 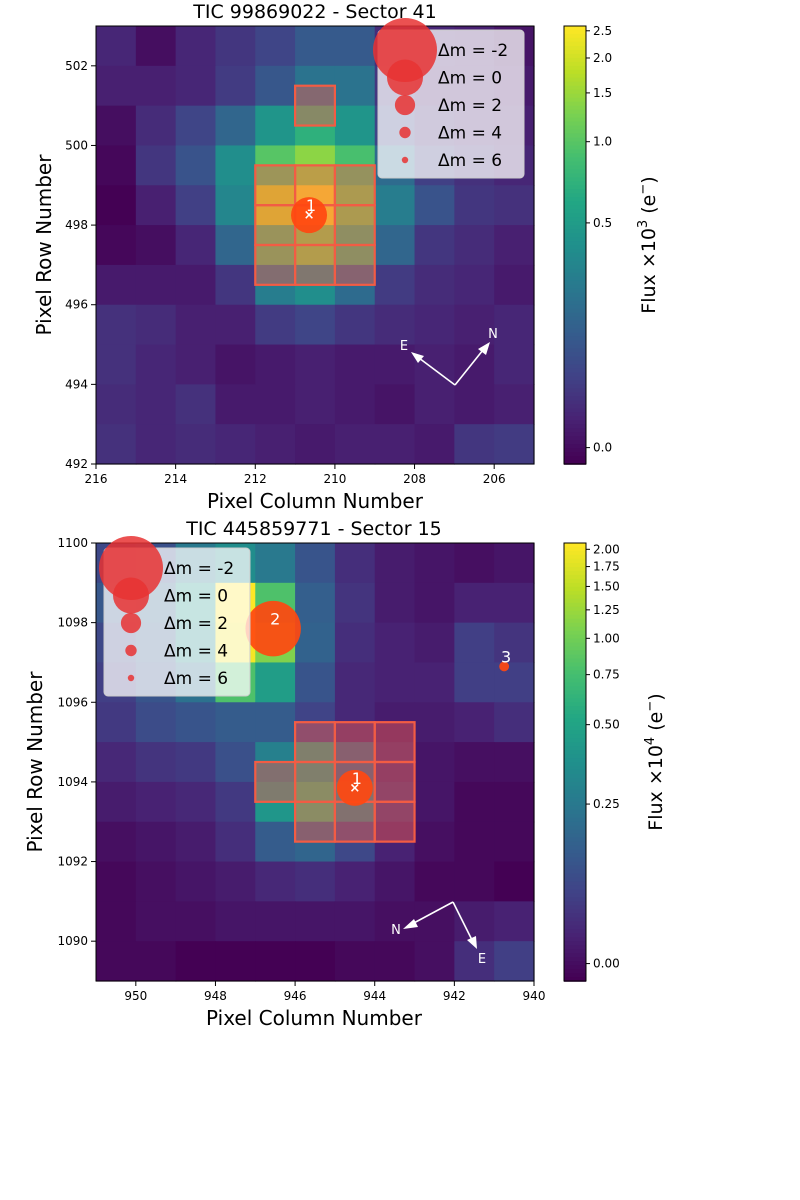 What do you see at coordinates (602, 142) in the screenshot?
I see `colorbar-tick-label: 1.0` at bounding box center [602, 142].